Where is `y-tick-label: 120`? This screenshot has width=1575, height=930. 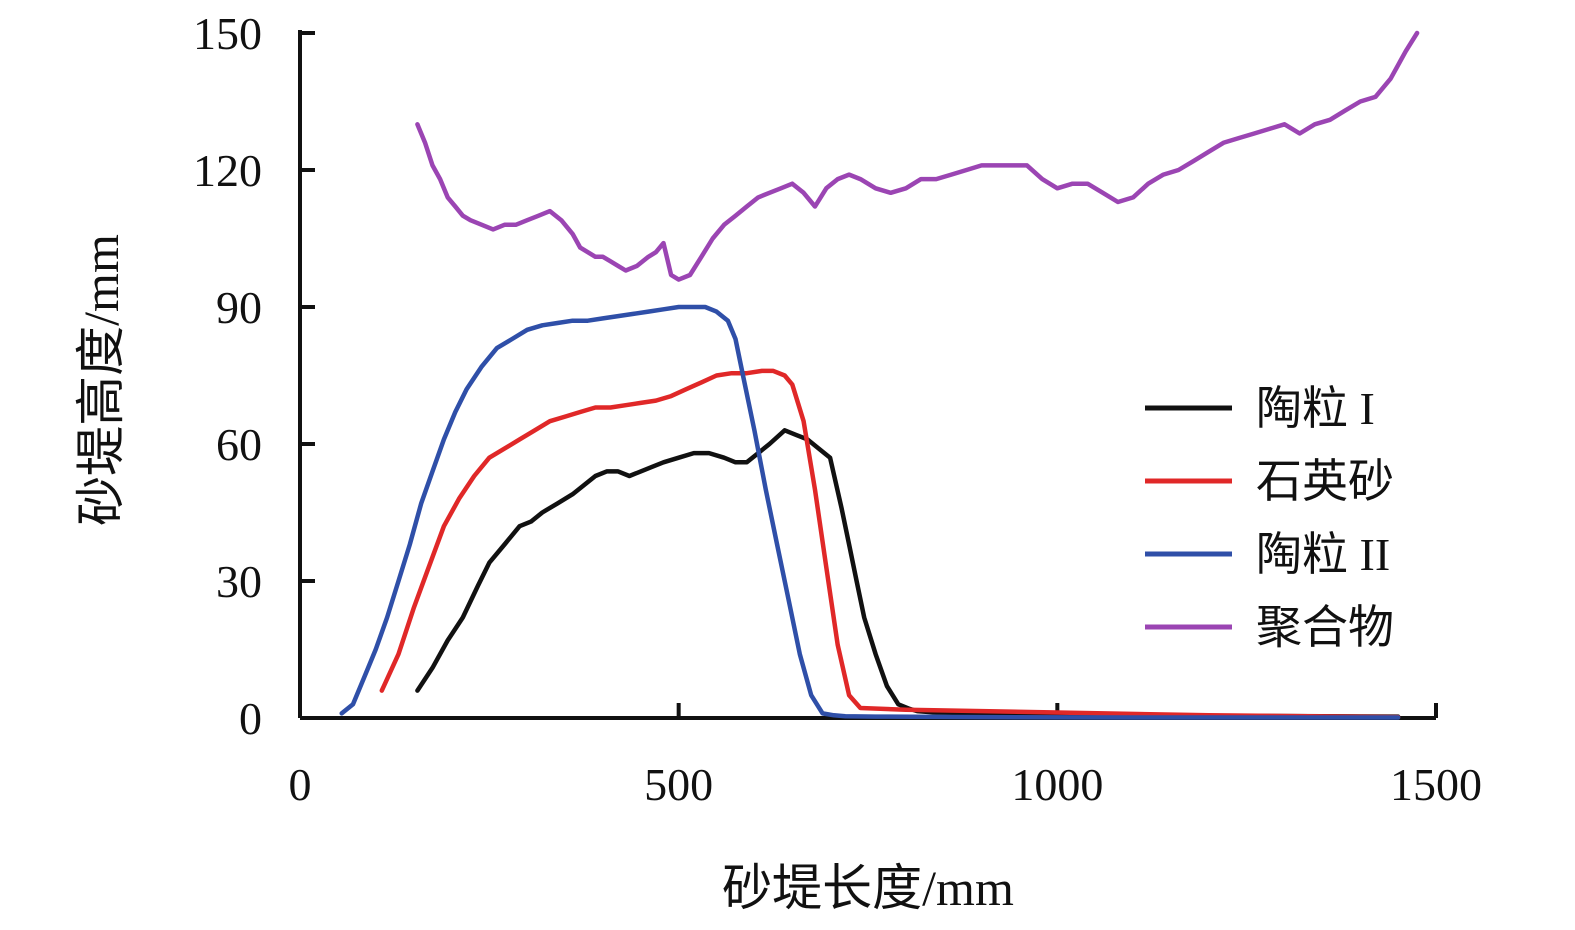
y-tick-label: 120 is located at coordinates (227, 170).